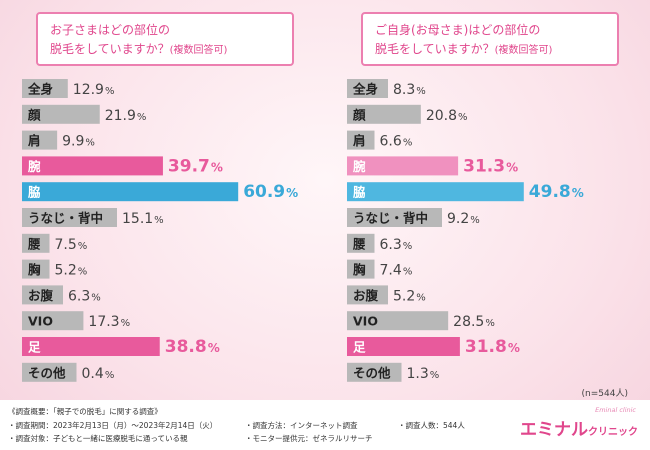 This screenshot has width=650, height=450. I want to click on left-bar-label-8: お腹, so click(41, 295).